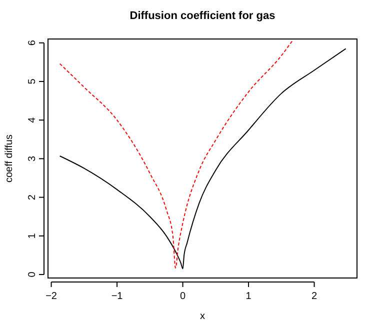  I want to click on y-tick-label: 0, so click(32, 274).